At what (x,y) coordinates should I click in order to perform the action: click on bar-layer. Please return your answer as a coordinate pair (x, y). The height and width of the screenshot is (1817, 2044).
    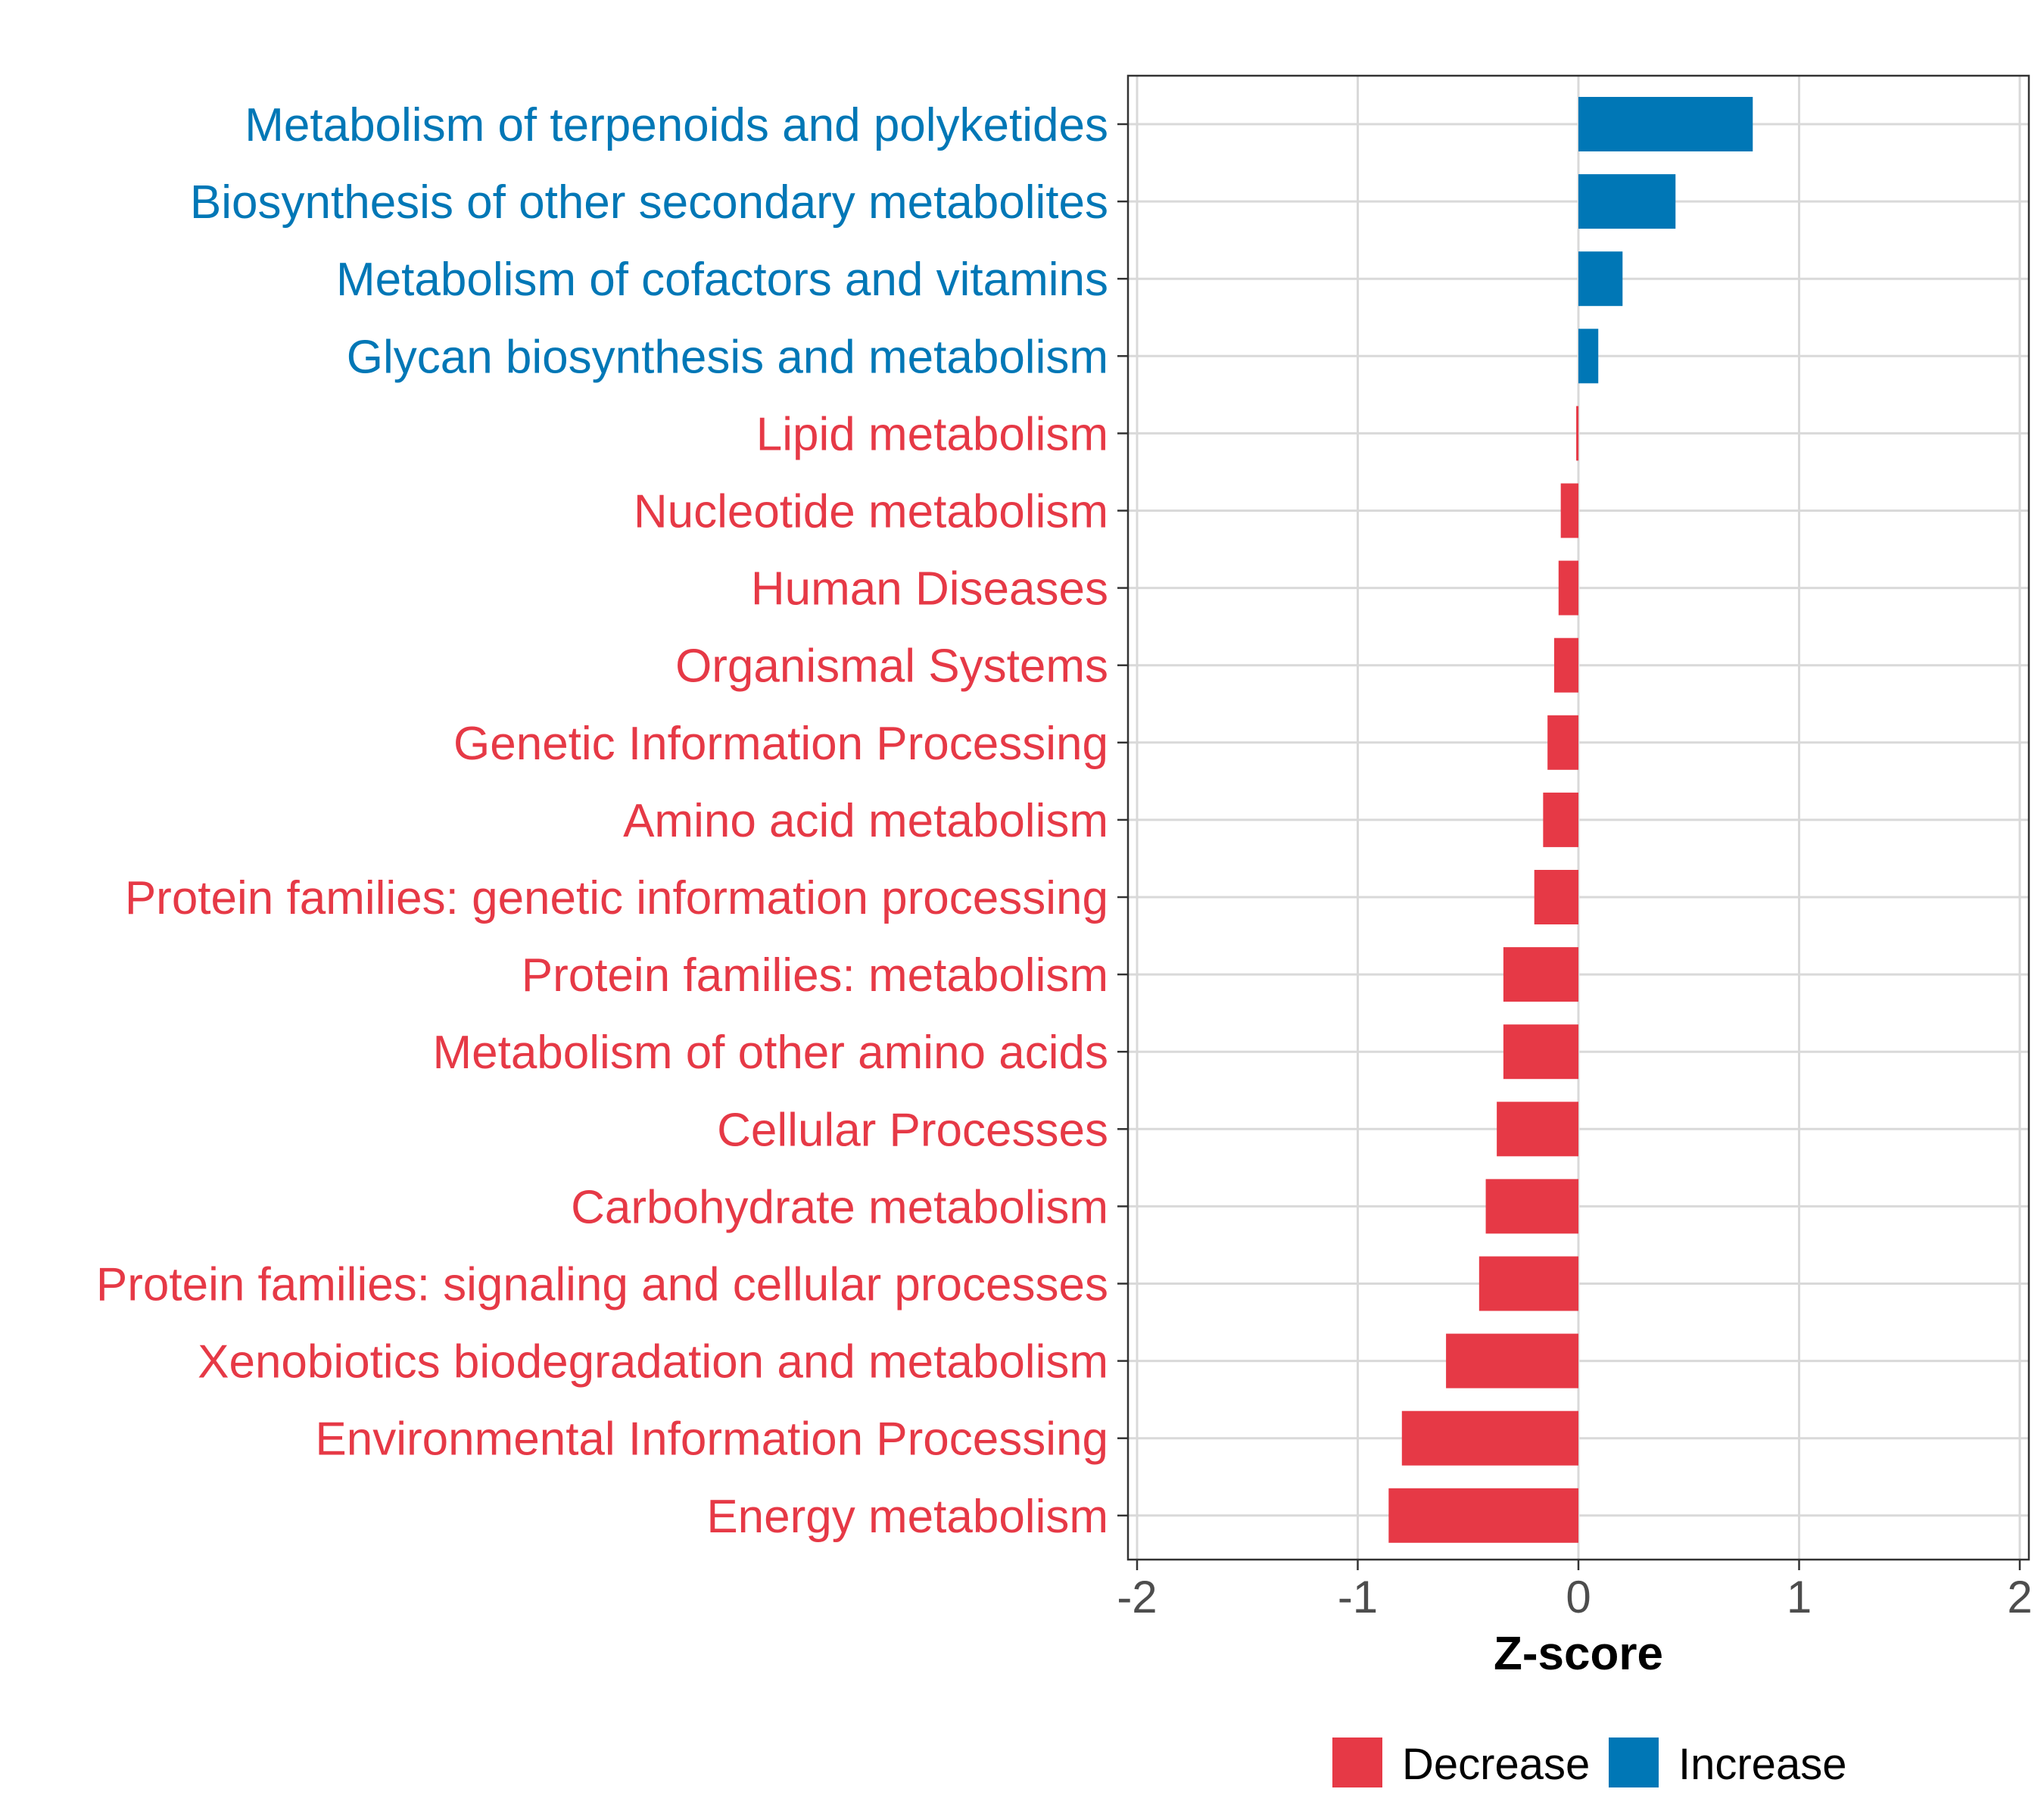
    Looking at the image, I should click on (1570, 820).